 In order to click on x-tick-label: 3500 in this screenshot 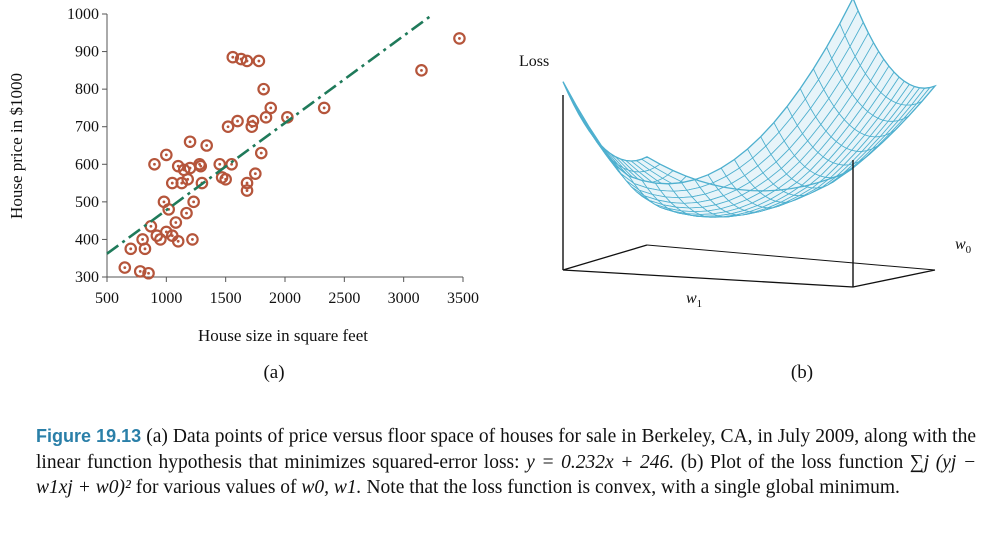, I will do `click(463, 298)`.